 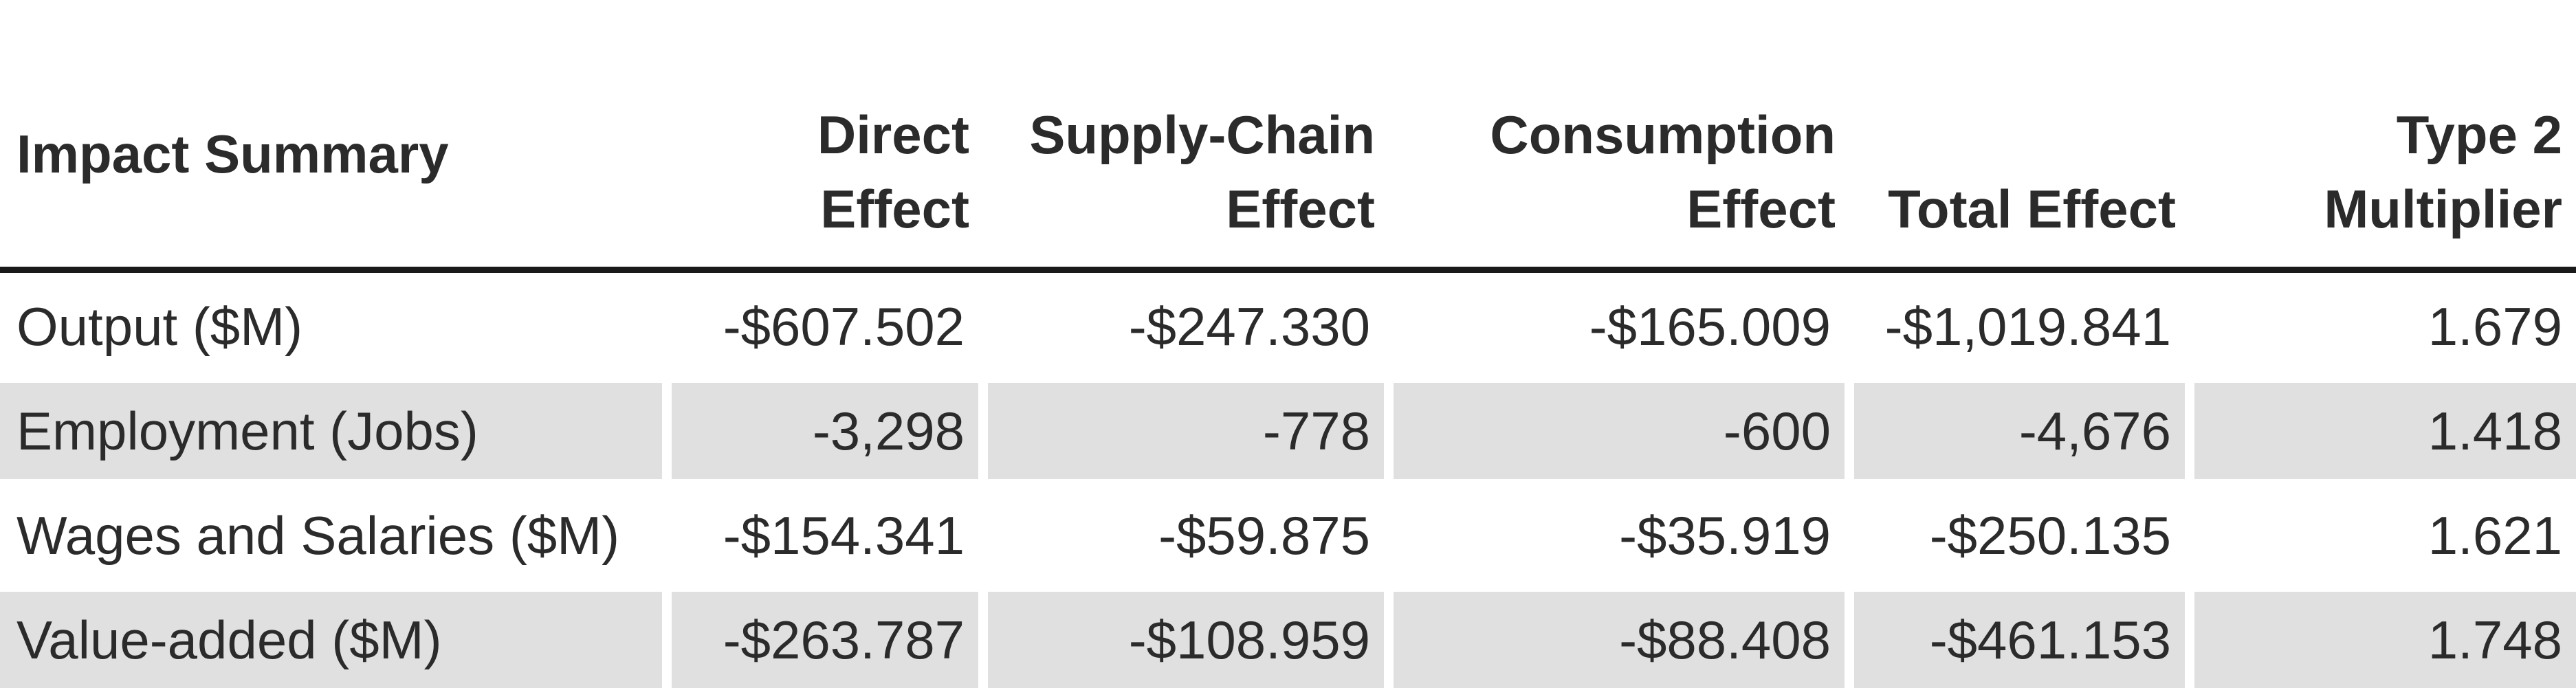 What do you see at coordinates (2019, 636) in the screenshot?
I see `cell-total-effect: -$461.153` at bounding box center [2019, 636].